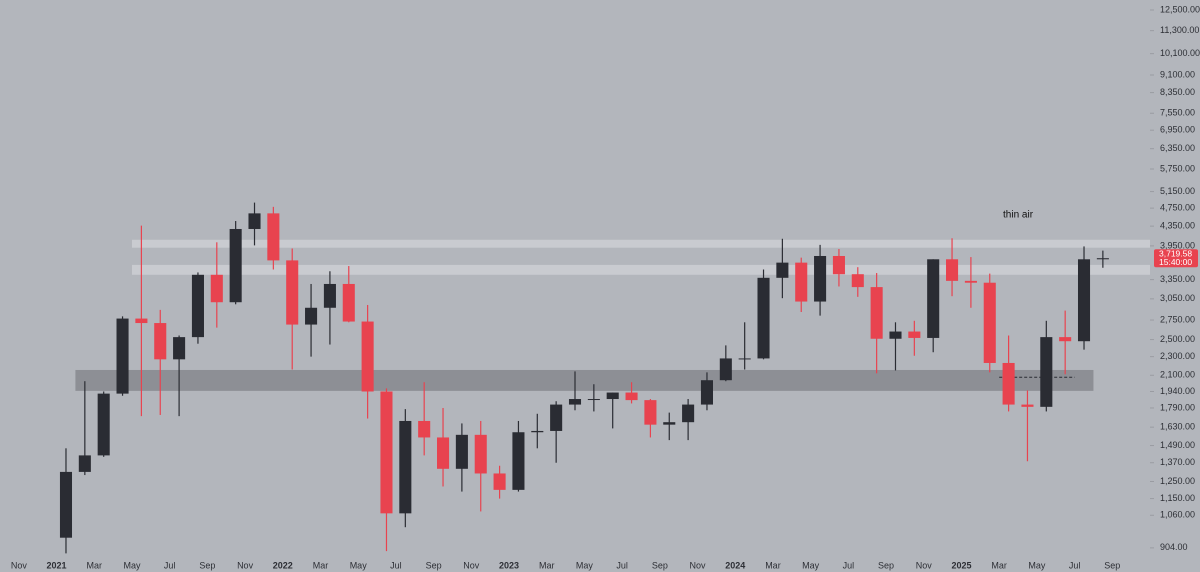 Image resolution: width=1200 pixels, height=572 pixels. Describe the element at coordinates (1018, 214) in the screenshot. I see `annotation: thin air` at that location.